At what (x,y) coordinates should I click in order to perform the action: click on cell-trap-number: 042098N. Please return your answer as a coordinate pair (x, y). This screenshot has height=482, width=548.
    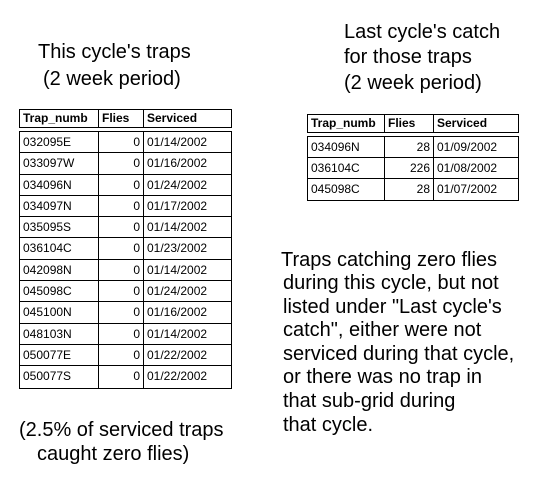
    Looking at the image, I should click on (59, 270).